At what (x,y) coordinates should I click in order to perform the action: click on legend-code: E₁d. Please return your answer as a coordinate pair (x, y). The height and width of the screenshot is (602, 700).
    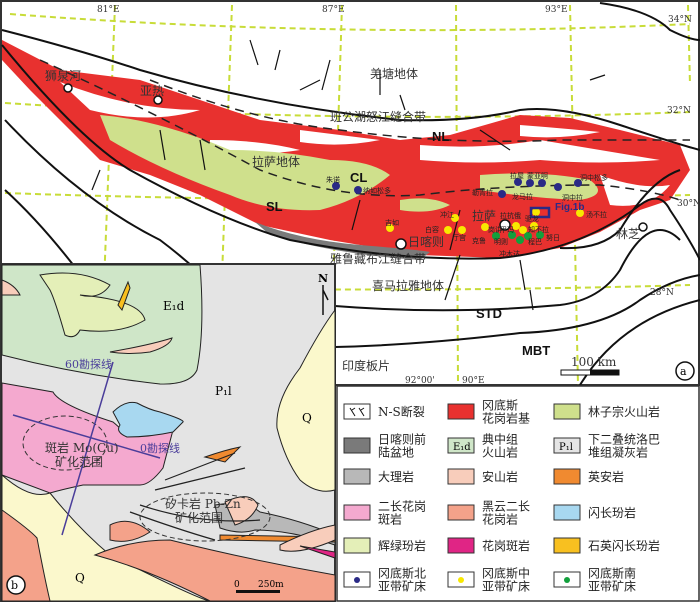
    Looking at the image, I should click on (462, 447).